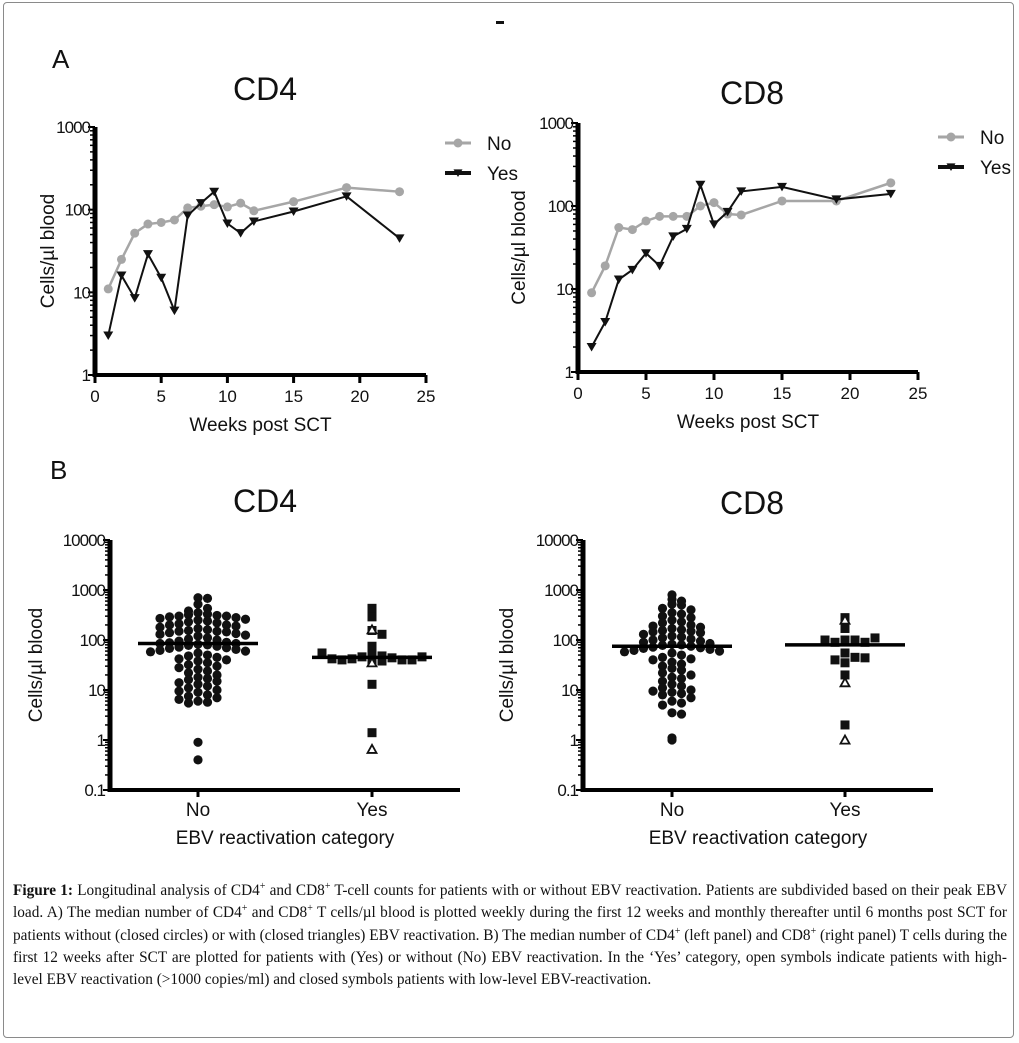 The height and width of the screenshot is (1043, 1019). What do you see at coordinates (714, 393) in the screenshot?
I see `x-tick-label: 10` at bounding box center [714, 393].